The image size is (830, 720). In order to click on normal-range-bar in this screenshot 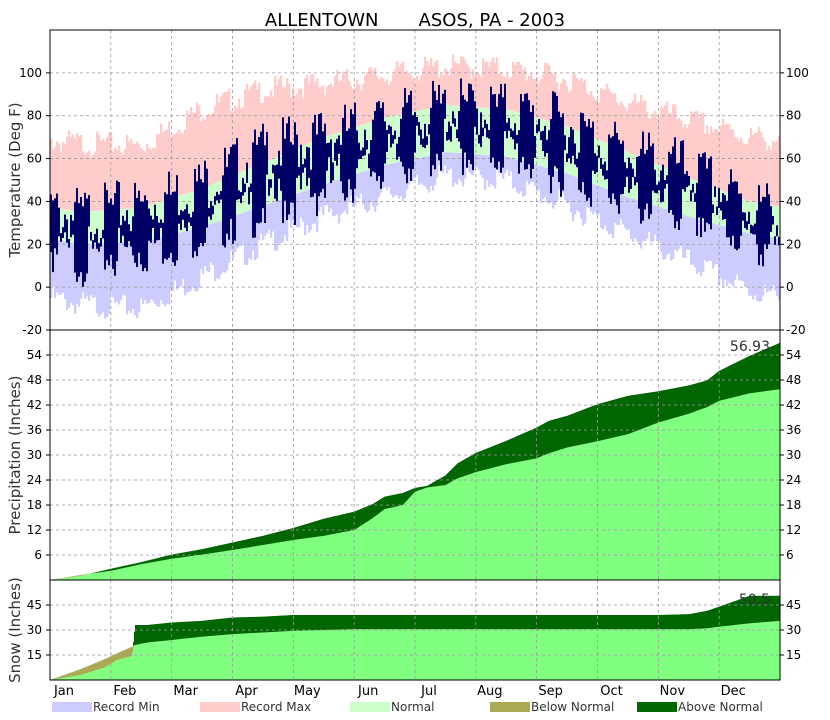, I will do `click(191, 211)`.